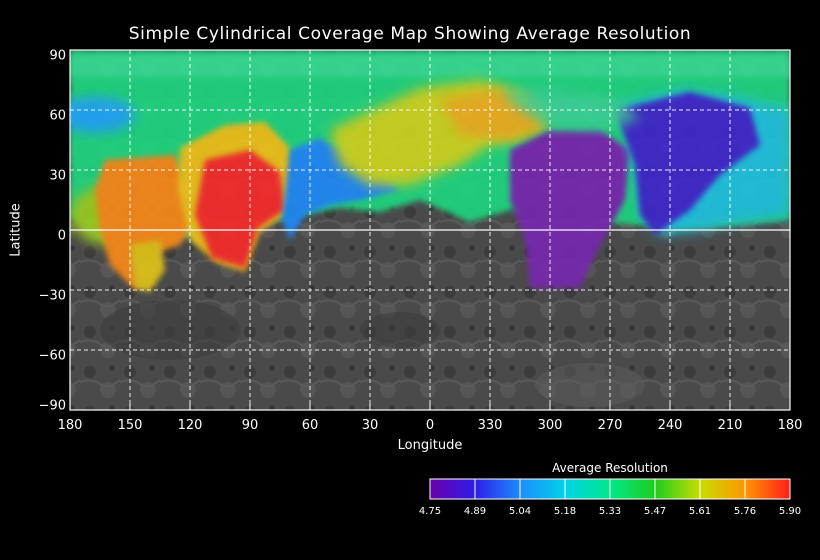  I want to click on coverage-region-yellow, so click(147, 266).